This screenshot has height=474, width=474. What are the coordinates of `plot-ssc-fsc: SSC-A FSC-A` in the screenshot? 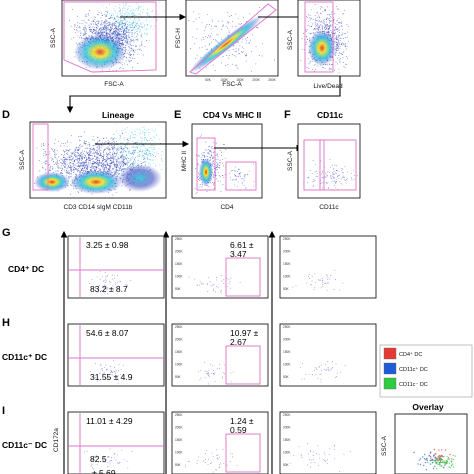 It's located at (108, 44).